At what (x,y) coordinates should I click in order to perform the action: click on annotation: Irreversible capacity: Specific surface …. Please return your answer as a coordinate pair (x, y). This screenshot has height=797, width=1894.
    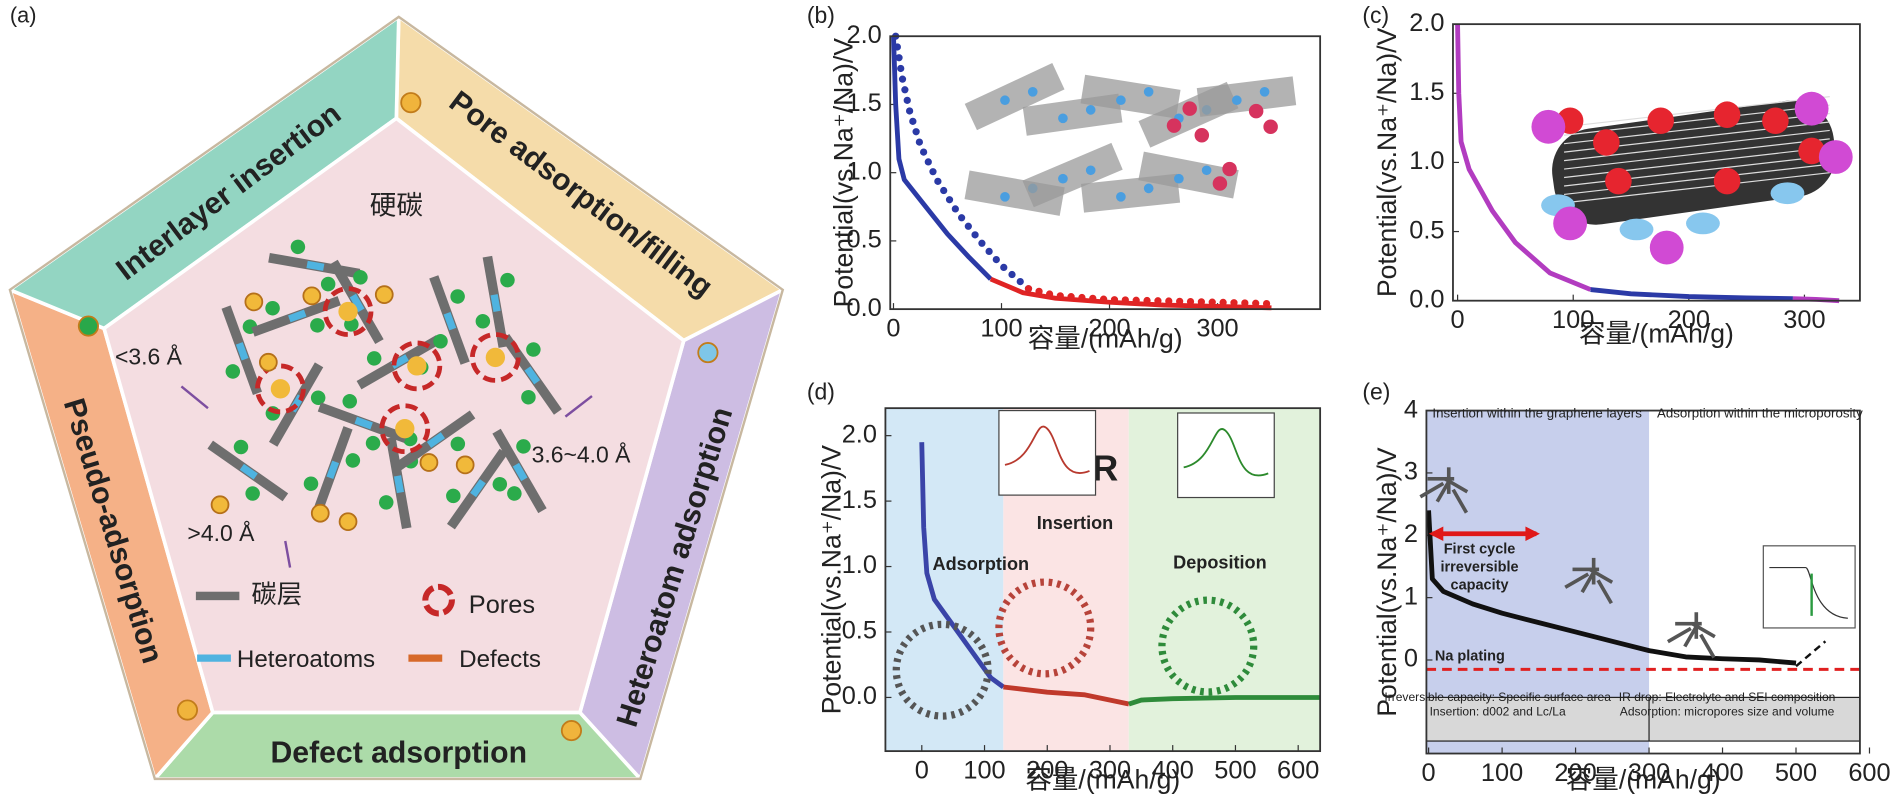
    Looking at the image, I should click on (1497, 697).